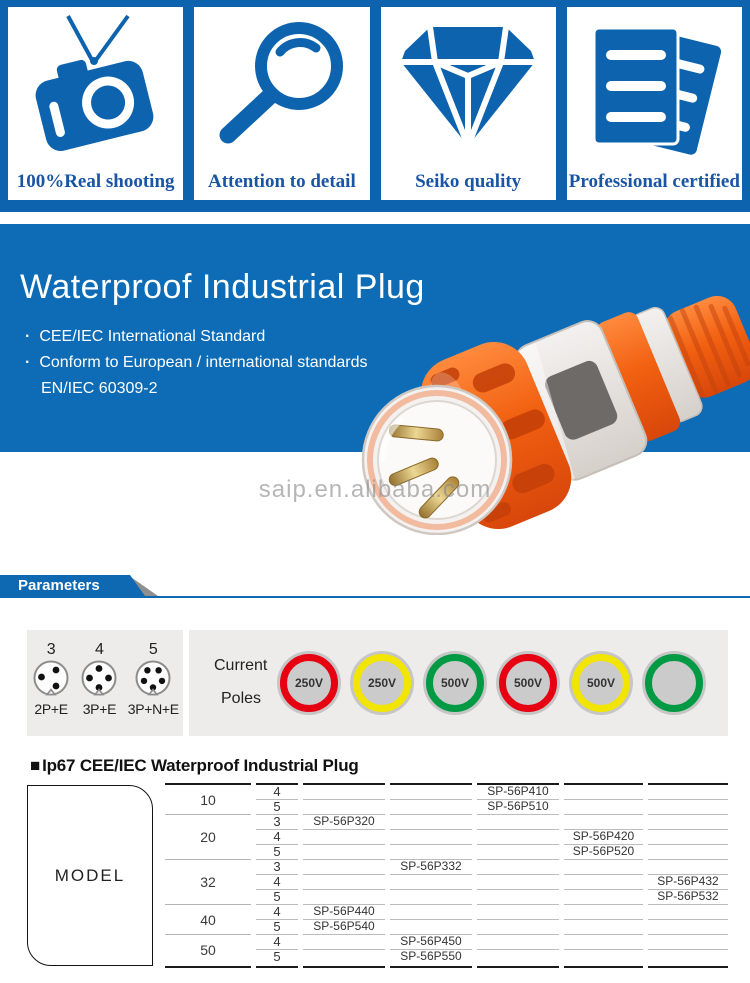 The width and height of the screenshot is (750, 983). Describe the element at coordinates (431, 956) in the screenshot. I see `model-cell: SP-56P550` at that location.